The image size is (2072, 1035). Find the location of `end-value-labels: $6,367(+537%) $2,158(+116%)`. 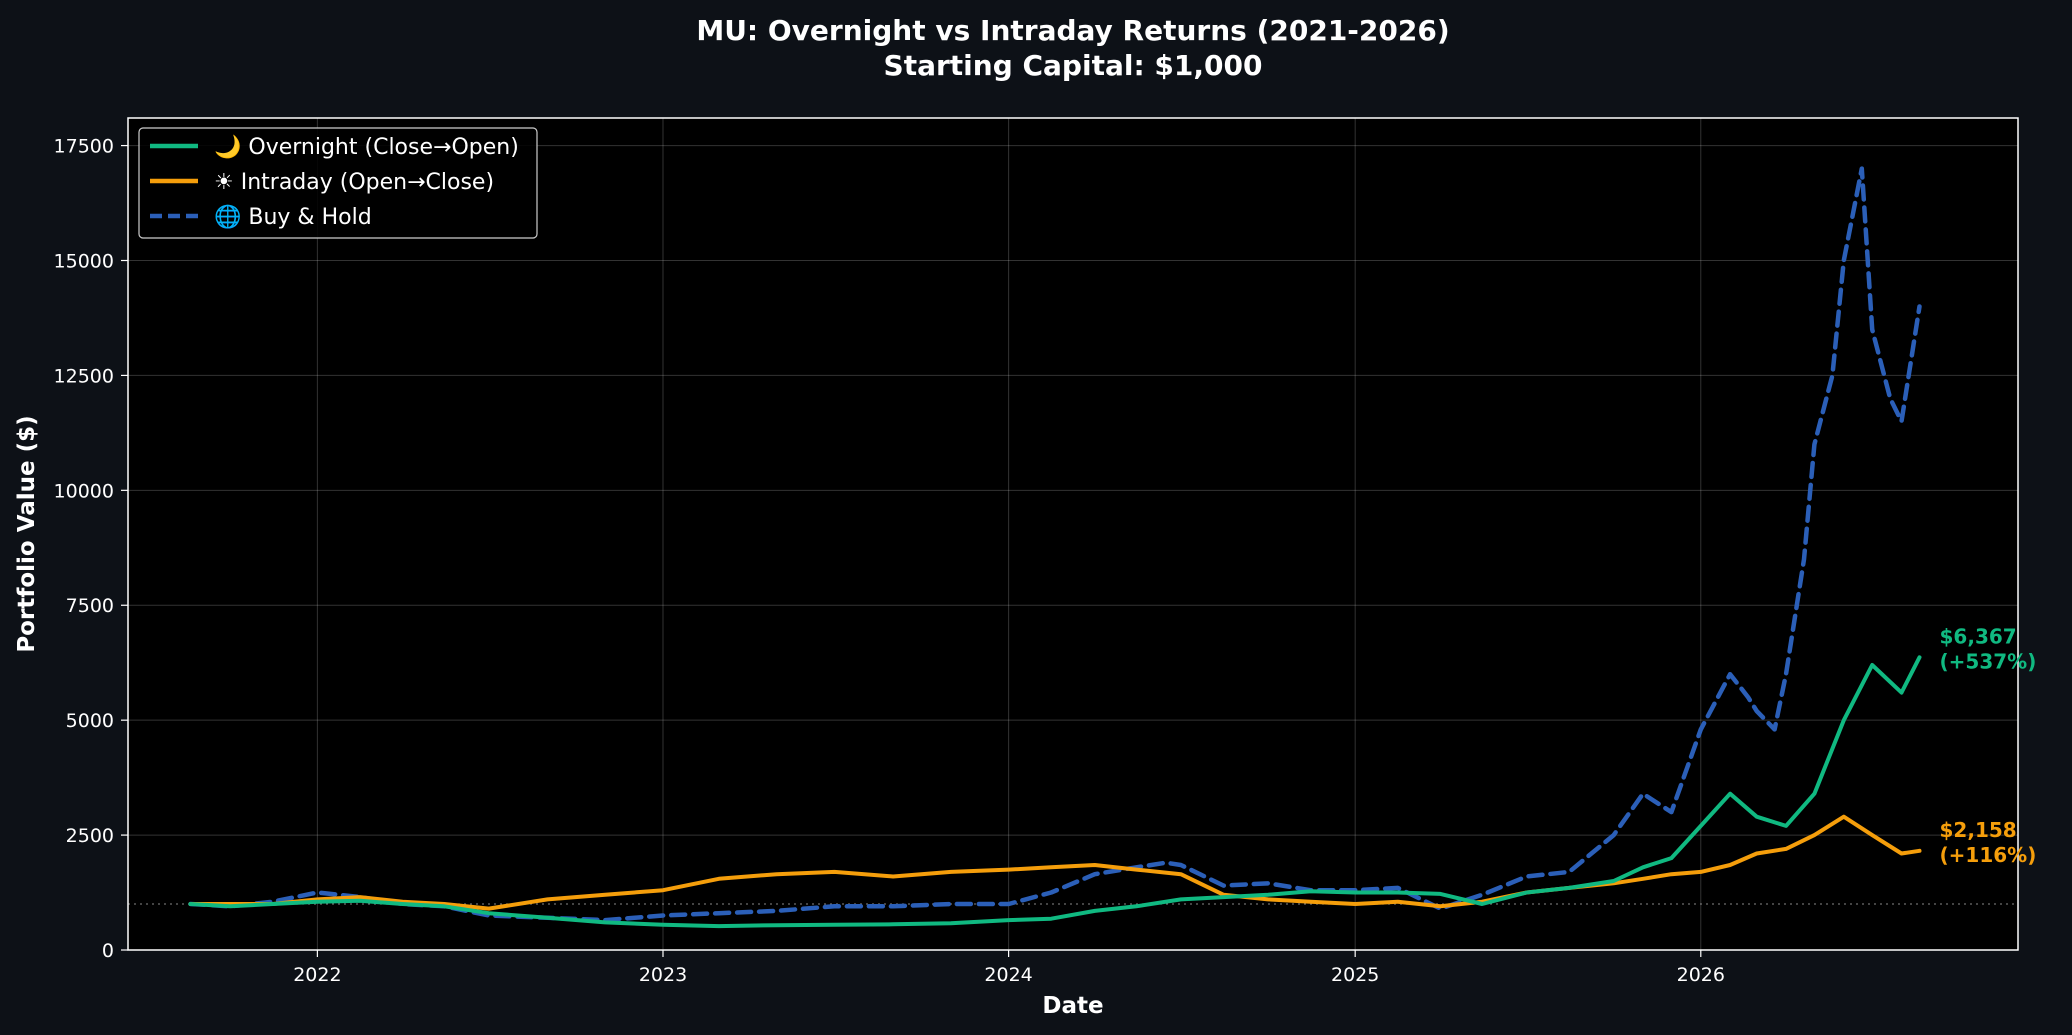

end-value-labels: $6,367(+537%) $2,158(+116%) is located at coordinates (1988, 745).